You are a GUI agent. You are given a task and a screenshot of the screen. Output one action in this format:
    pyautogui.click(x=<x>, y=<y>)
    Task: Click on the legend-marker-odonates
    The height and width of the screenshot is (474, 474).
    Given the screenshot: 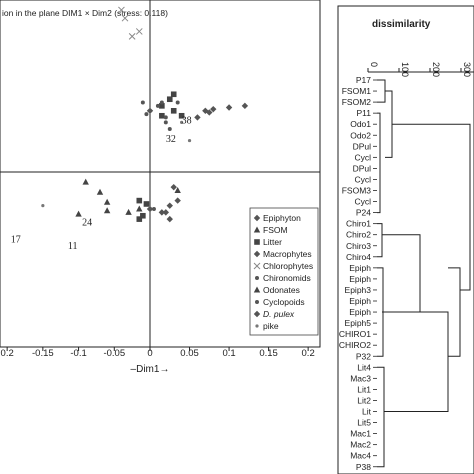 What is the action you would take?
    pyautogui.click(x=257, y=289)
    